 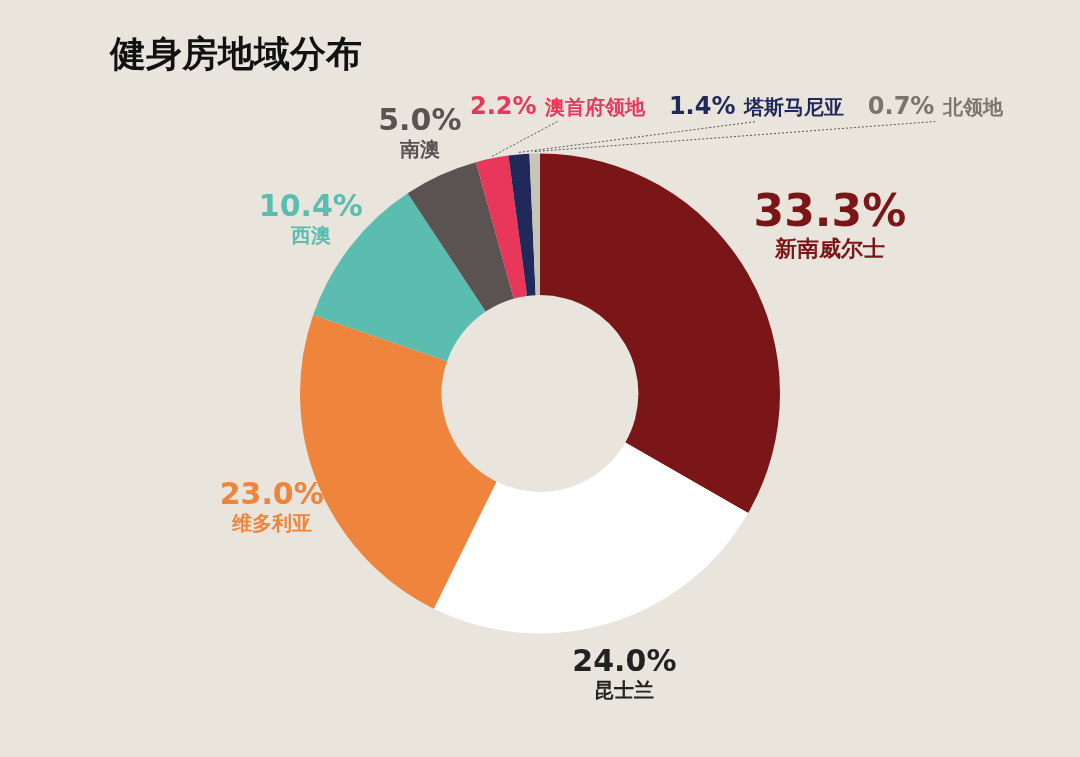 I want to click on slice-label: 西澳, so click(x=310, y=234).